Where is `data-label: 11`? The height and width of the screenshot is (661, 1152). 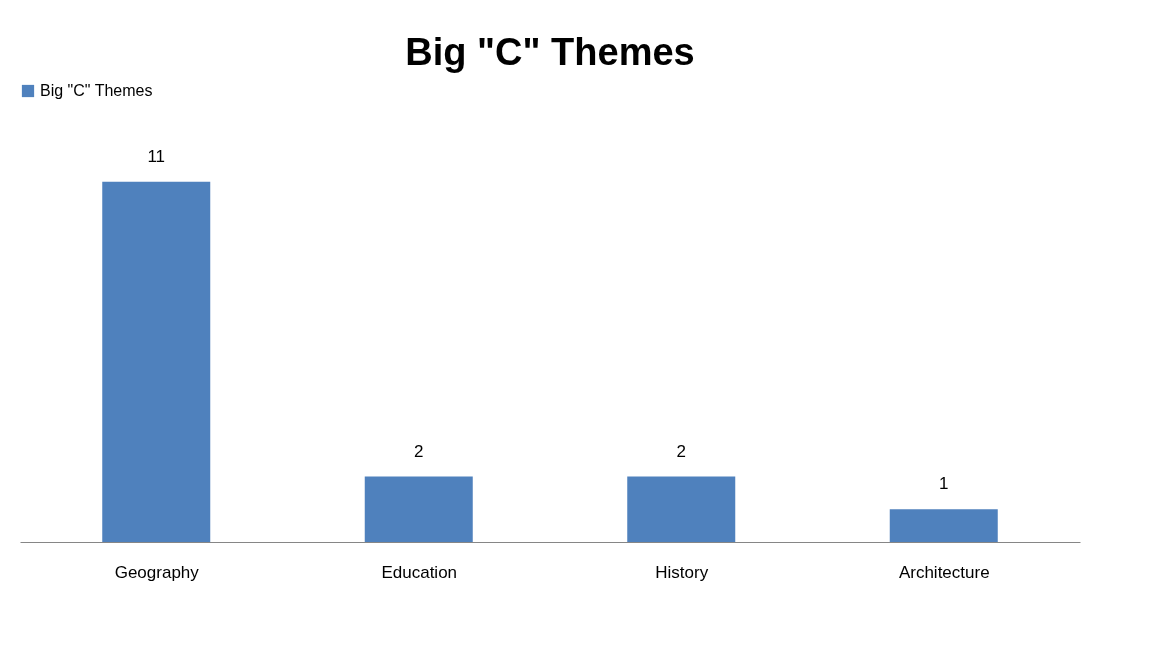 data-label: 11 is located at coordinates (156, 156).